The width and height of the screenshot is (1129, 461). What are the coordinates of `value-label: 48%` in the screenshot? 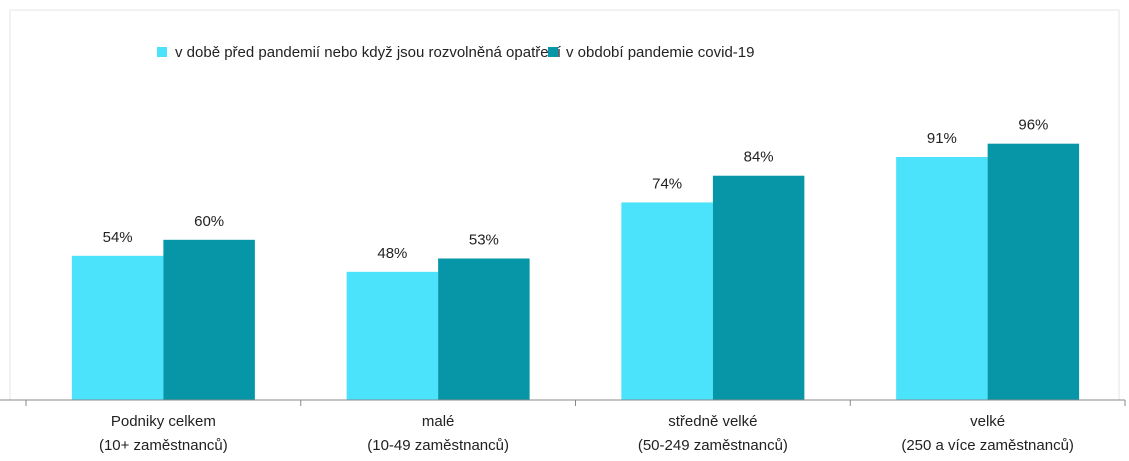 It's located at (392, 253).